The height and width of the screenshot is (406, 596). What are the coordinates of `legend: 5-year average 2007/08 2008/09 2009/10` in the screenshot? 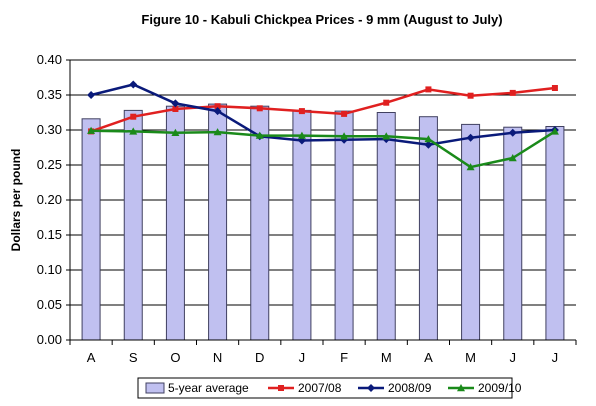 It's located at (329, 388).